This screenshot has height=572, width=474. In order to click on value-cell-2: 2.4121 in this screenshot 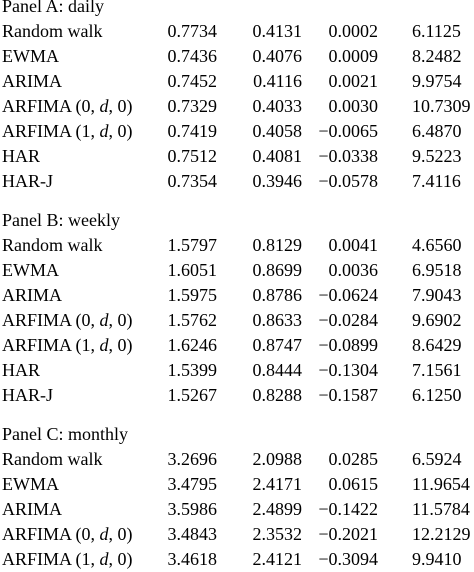, I will do `click(277, 559)`.